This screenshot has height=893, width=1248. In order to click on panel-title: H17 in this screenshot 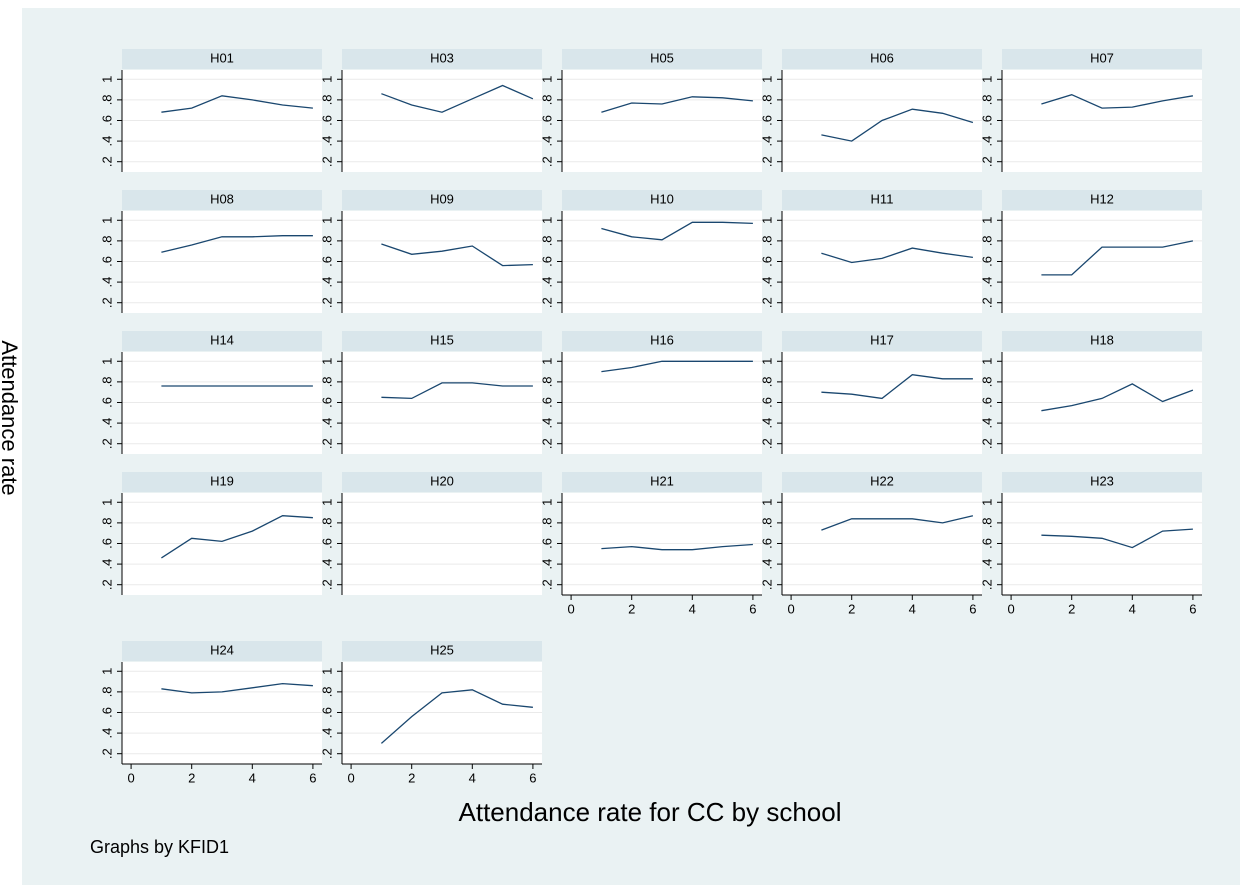, I will do `click(882, 339)`.